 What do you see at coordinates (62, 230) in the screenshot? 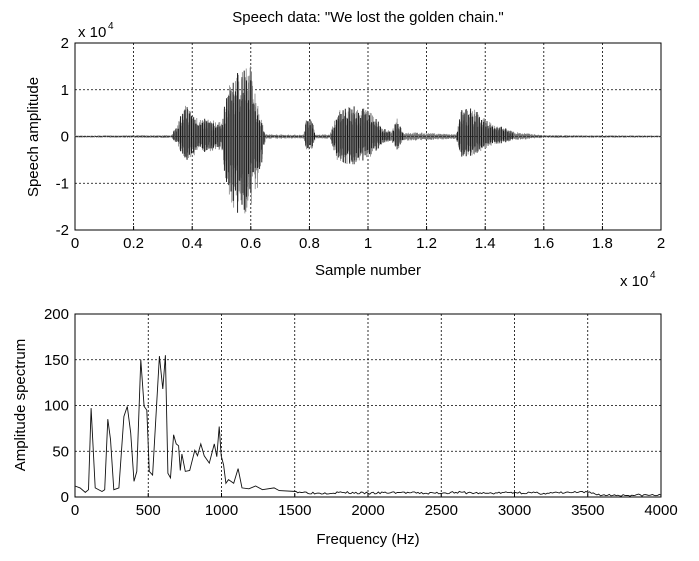
I see `y-tick-label: -2` at bounding box center [62, 230].